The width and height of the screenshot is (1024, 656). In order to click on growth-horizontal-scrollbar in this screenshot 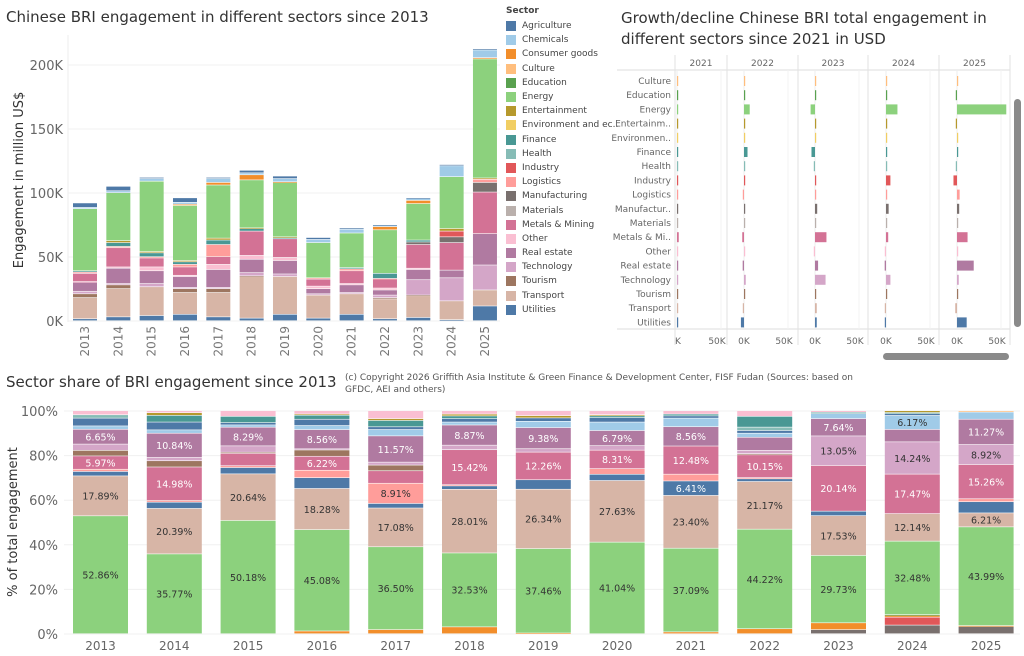, I will do `click(946, 356)`.